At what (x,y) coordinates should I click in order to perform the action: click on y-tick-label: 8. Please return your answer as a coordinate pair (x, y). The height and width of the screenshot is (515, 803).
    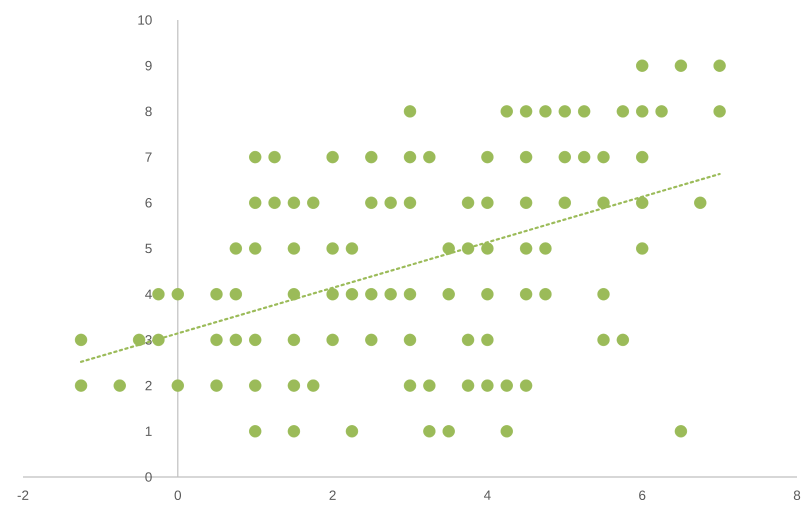
    Looking at the image, I should click on (148, 111).